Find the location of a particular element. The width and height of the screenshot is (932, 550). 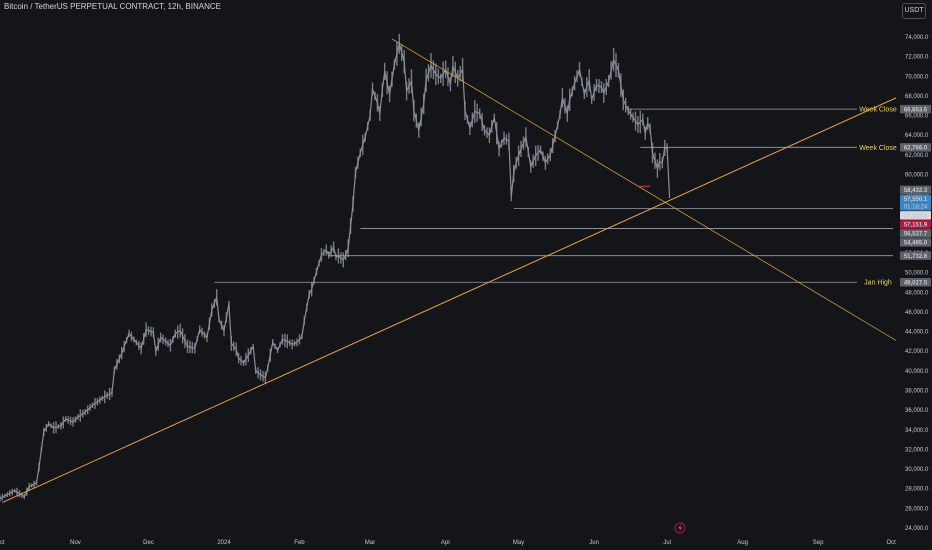

y-tick-label: 68,000.0 is located at coordinates (917, 97).